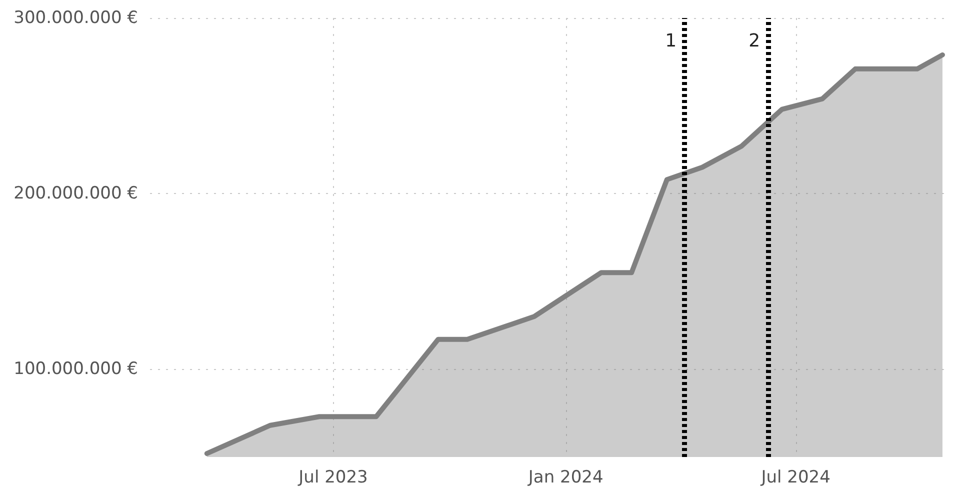  I want to click on y-tick-label: 100.000.000 €, so click(76, 369).